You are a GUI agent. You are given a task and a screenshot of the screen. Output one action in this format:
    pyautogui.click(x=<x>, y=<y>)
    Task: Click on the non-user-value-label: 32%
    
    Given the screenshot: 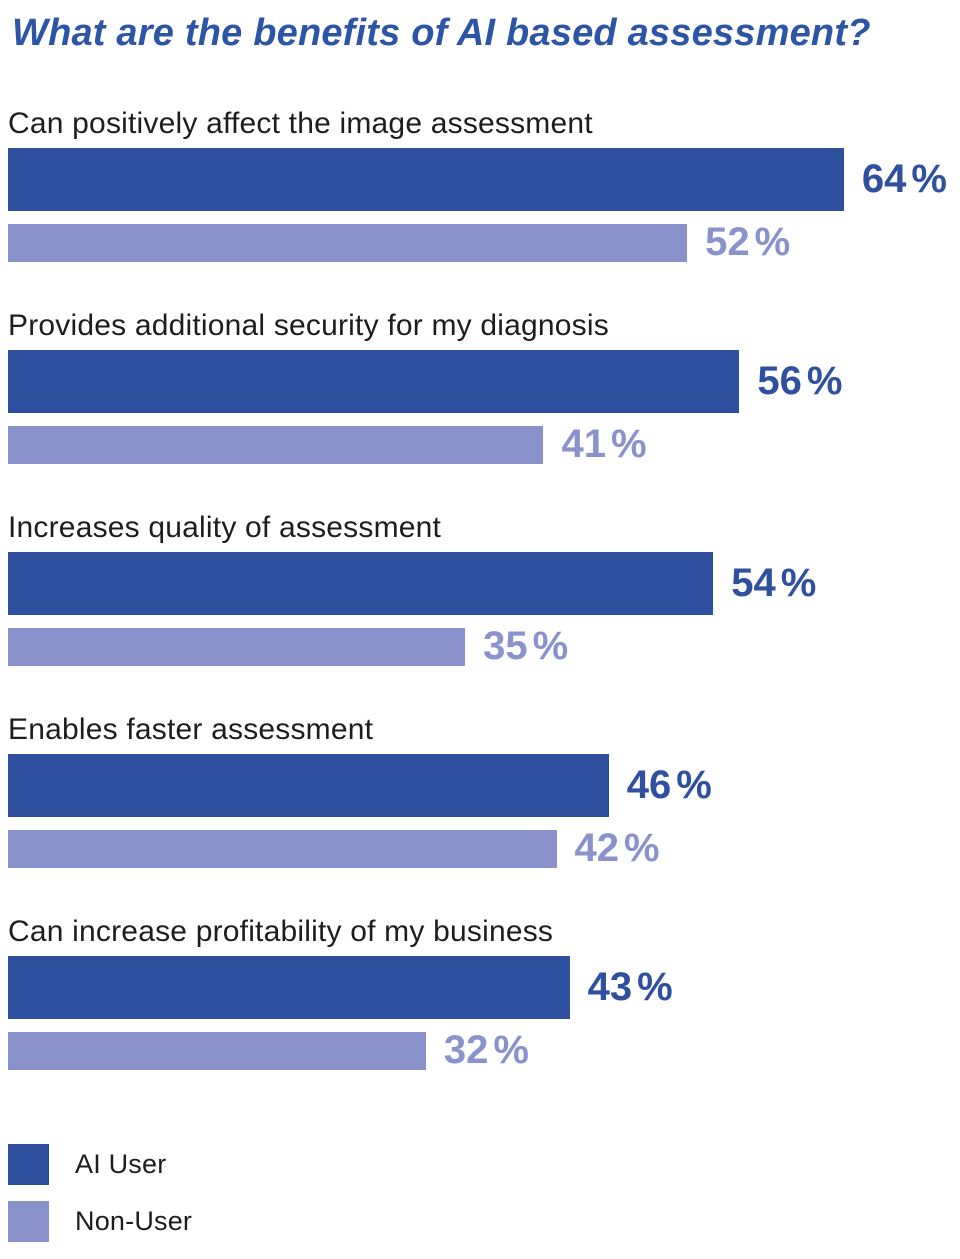 What is the action you would take?
    pyautogui.click(x=486, y=1050)
    